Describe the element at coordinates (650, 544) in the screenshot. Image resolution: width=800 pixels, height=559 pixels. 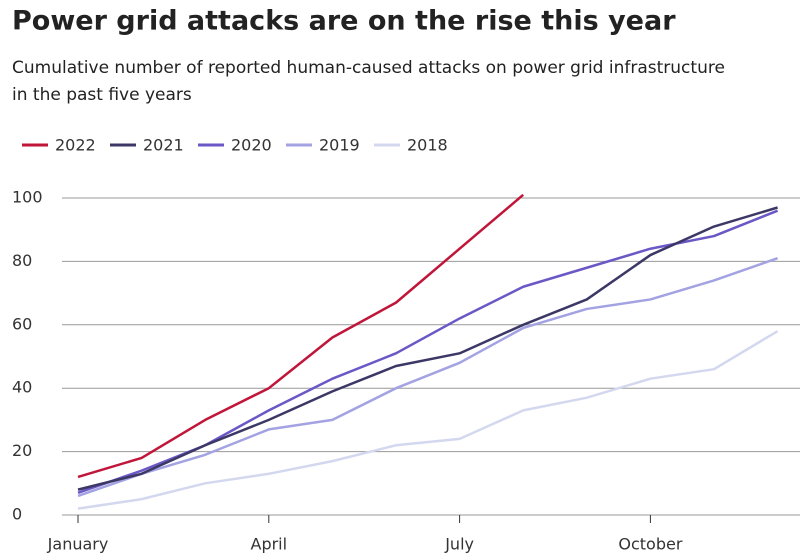
I see `x-tick-label: October` at that location.